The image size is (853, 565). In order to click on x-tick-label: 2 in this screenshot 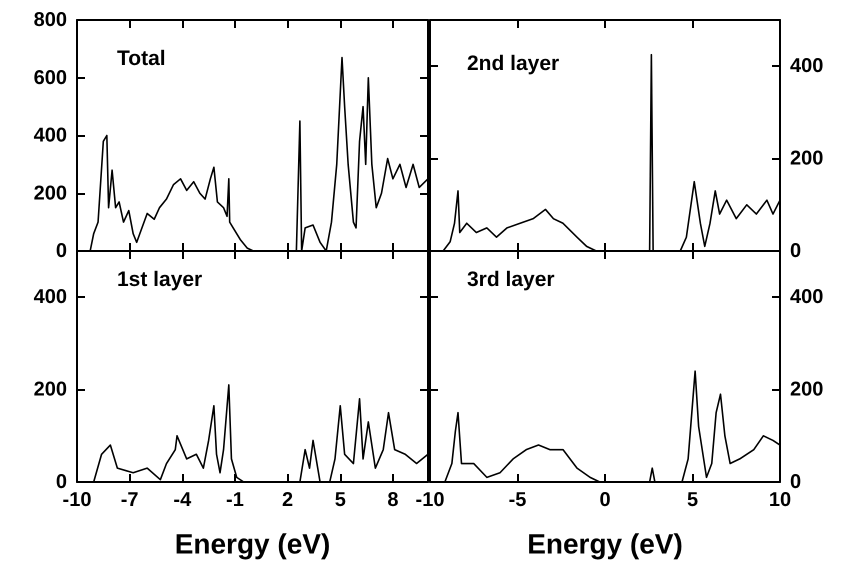, I will do `click(288, 500)`.